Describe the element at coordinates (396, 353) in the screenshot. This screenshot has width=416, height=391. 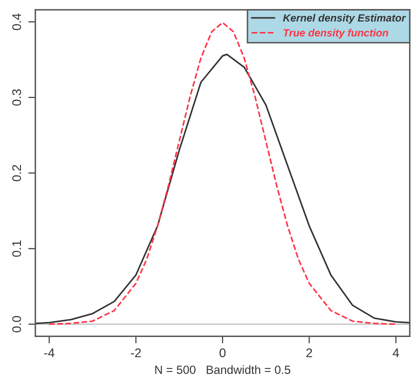
I see `x-tick-label: 4` at that location.